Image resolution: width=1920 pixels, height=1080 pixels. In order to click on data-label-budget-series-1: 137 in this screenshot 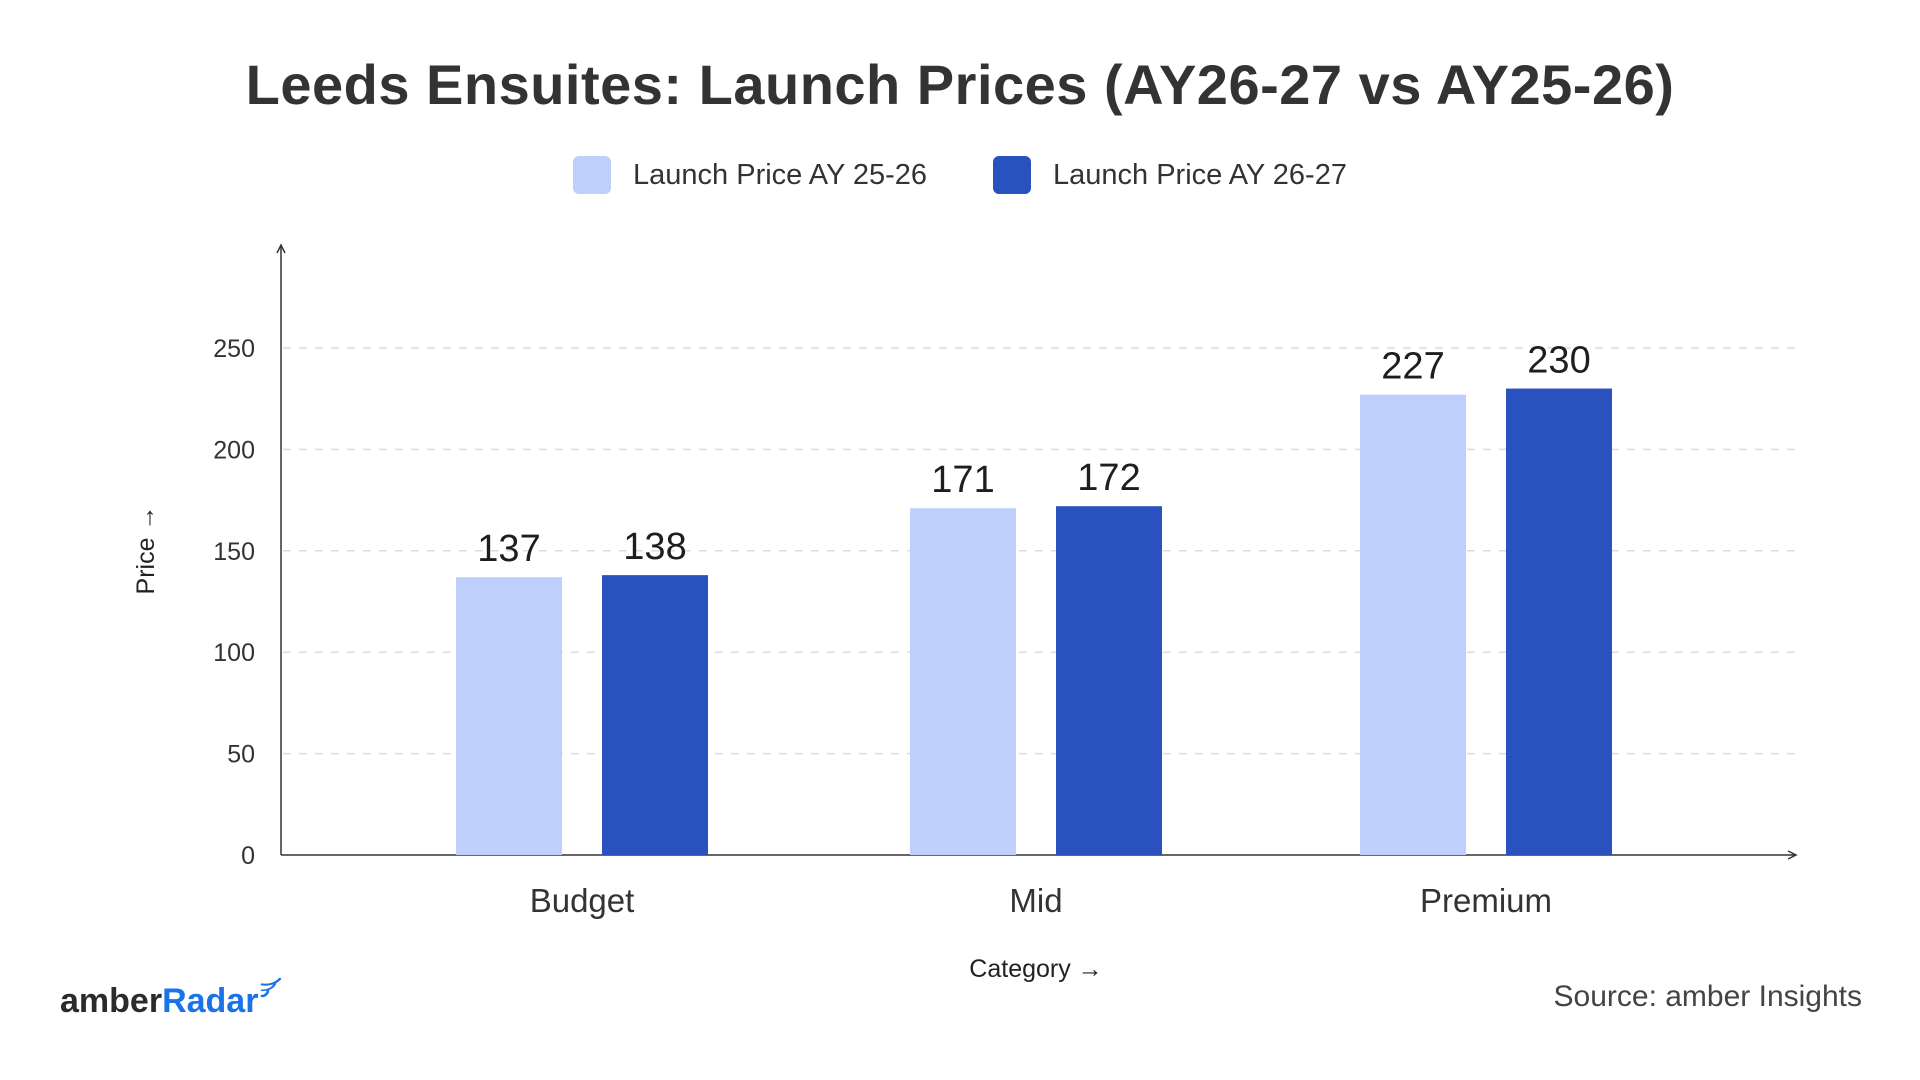, I will do `click(508, 549)`.